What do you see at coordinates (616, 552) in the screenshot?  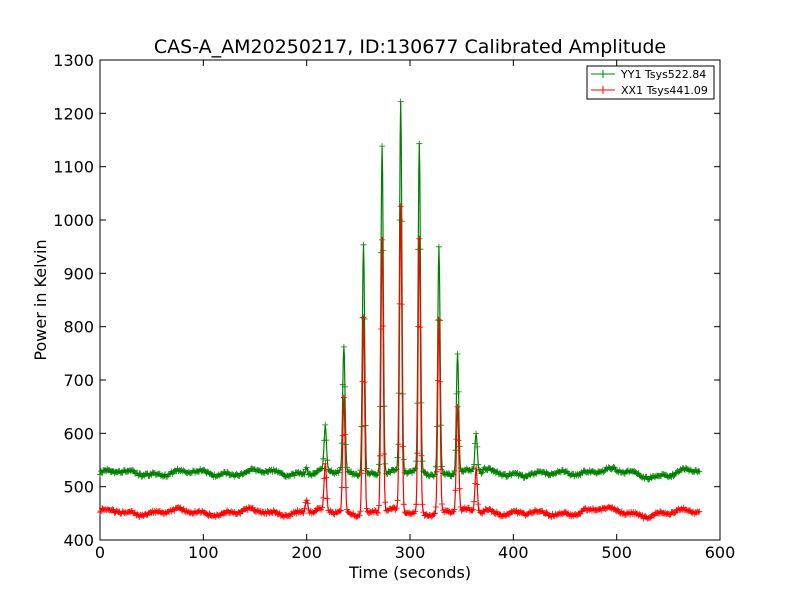 I see `x-tick-label: 500` at bounding box center [616, 552].